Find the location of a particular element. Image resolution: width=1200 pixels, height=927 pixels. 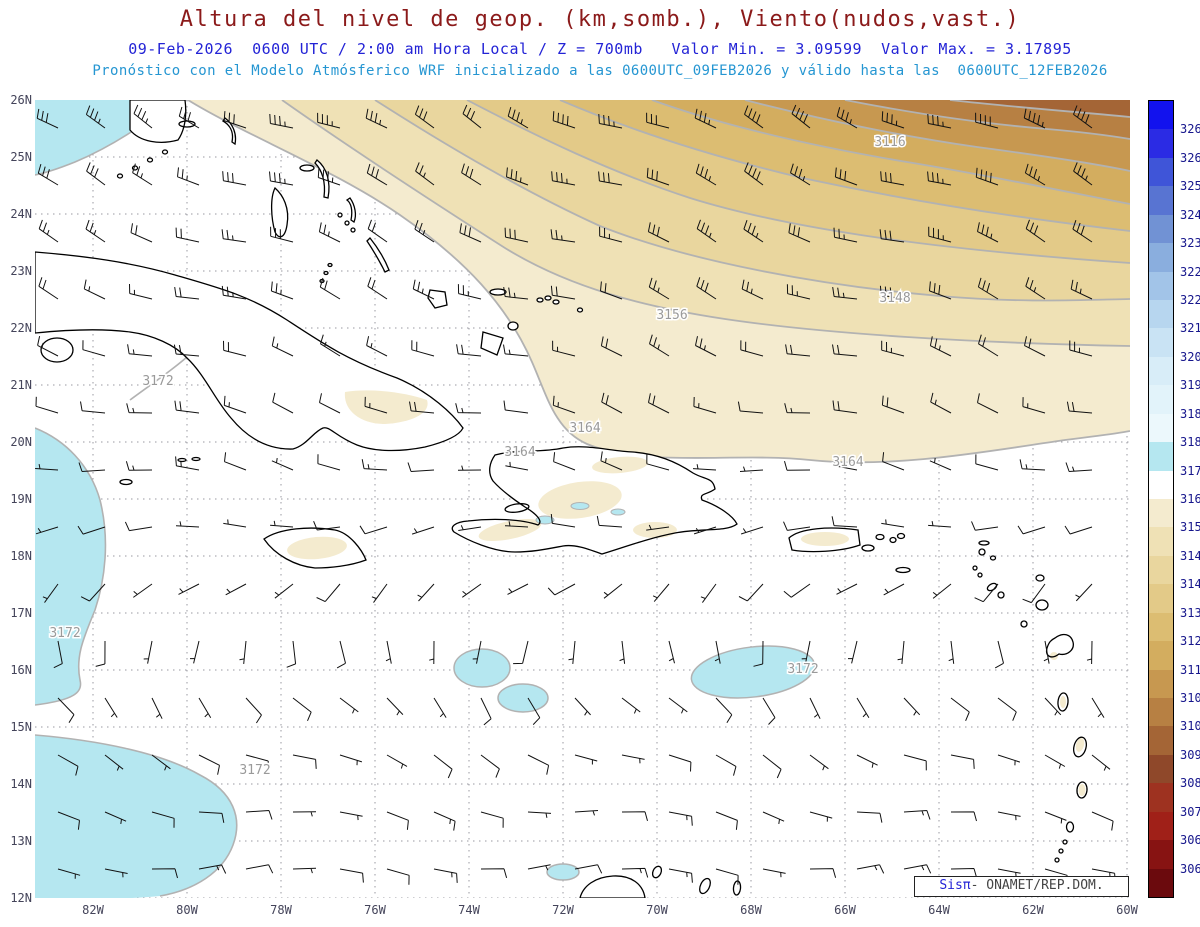

lon-axis-label: 66W is located at coordinates (845, 910).